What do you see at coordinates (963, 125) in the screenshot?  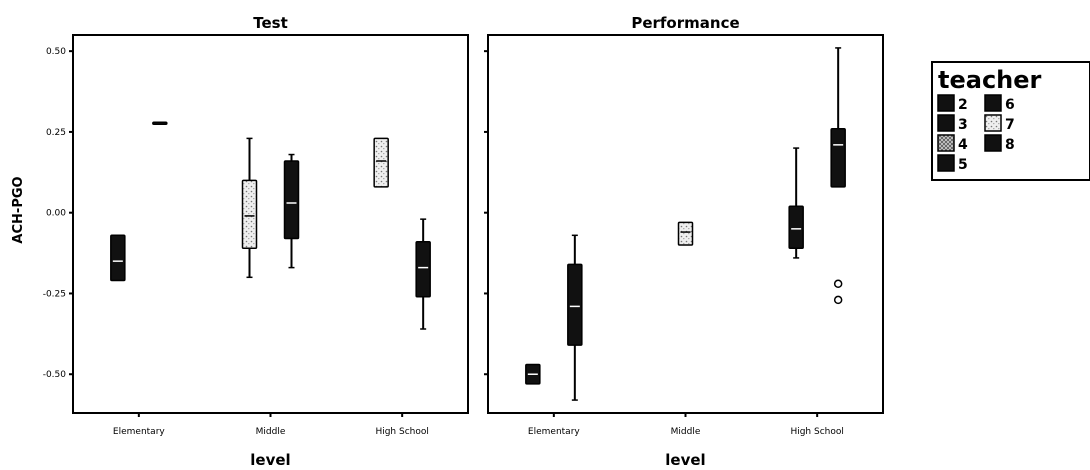 I see `legend-label: 3` at bounding box center [963, 125].